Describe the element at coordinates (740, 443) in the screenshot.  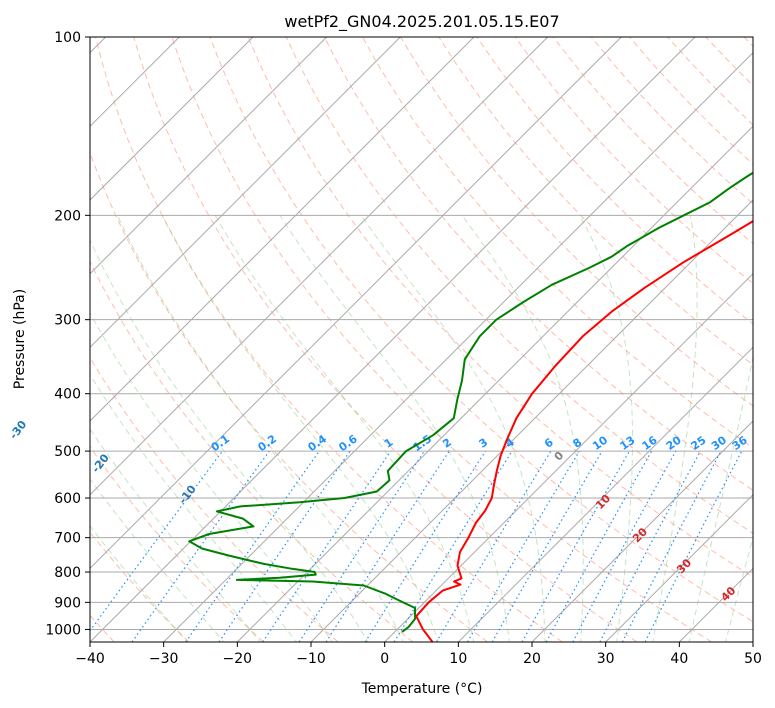
I see `mixing-ratio-label: 36` at that location.